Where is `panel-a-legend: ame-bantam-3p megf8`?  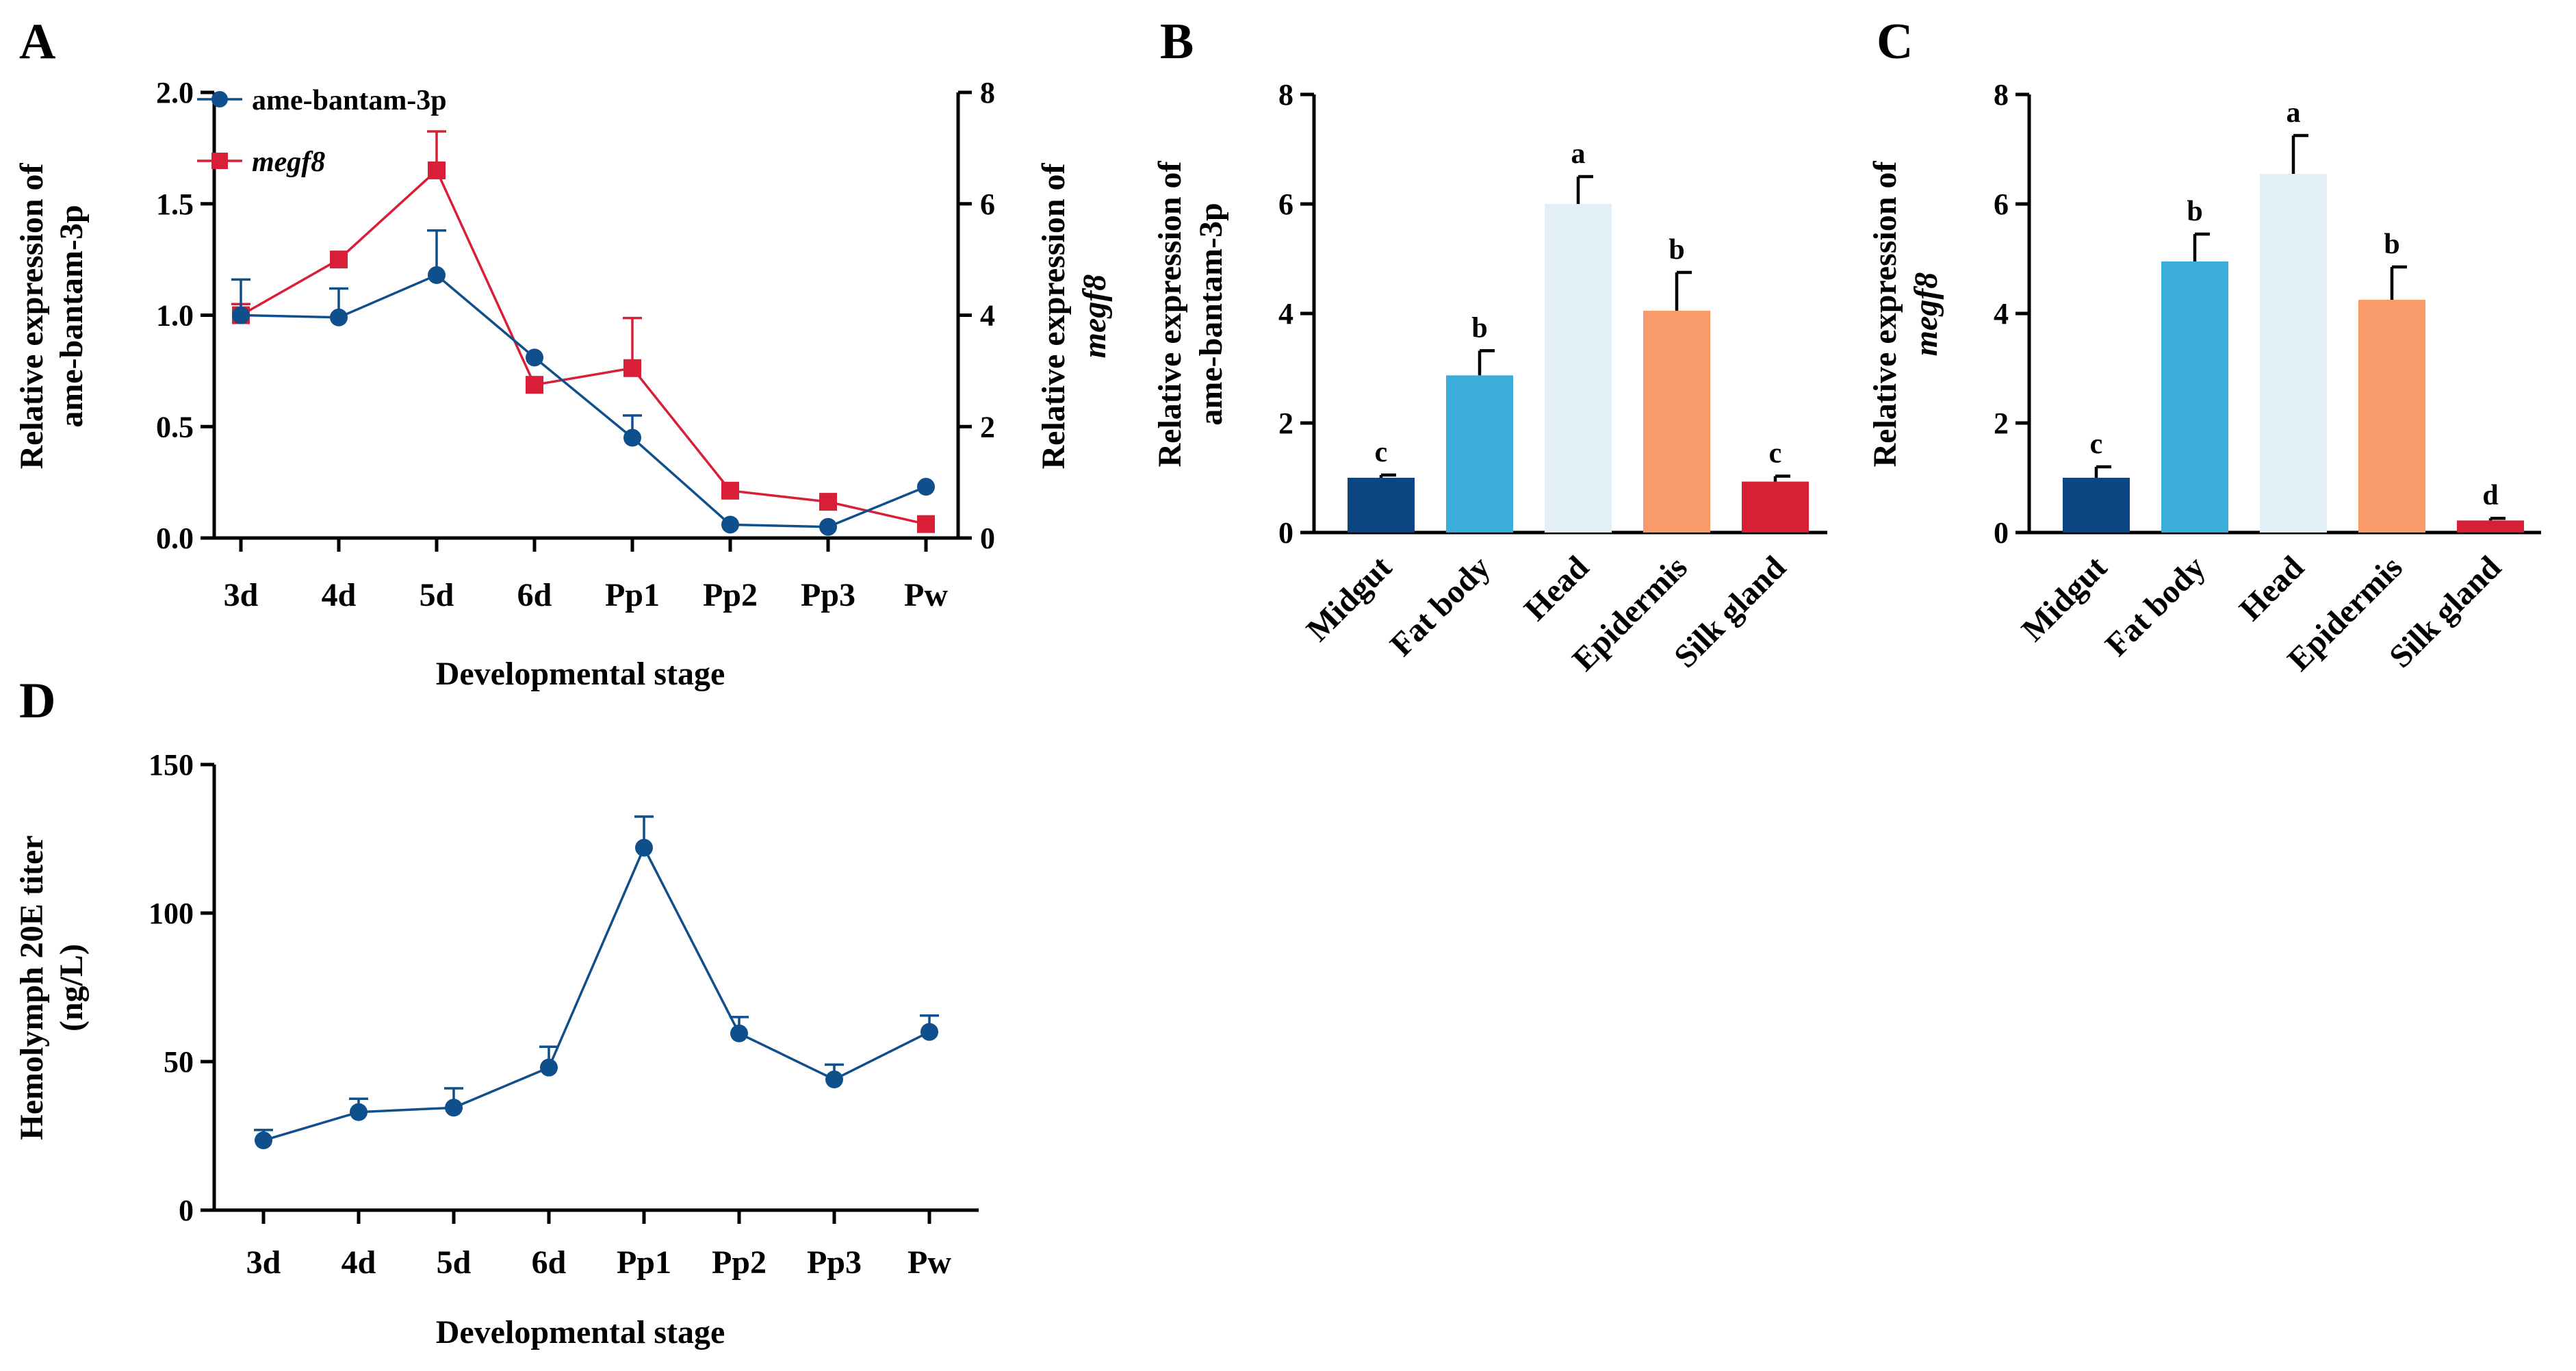 panel-a-legend: ame-bantam-3p megf8 is located at coordinates (322, 131).